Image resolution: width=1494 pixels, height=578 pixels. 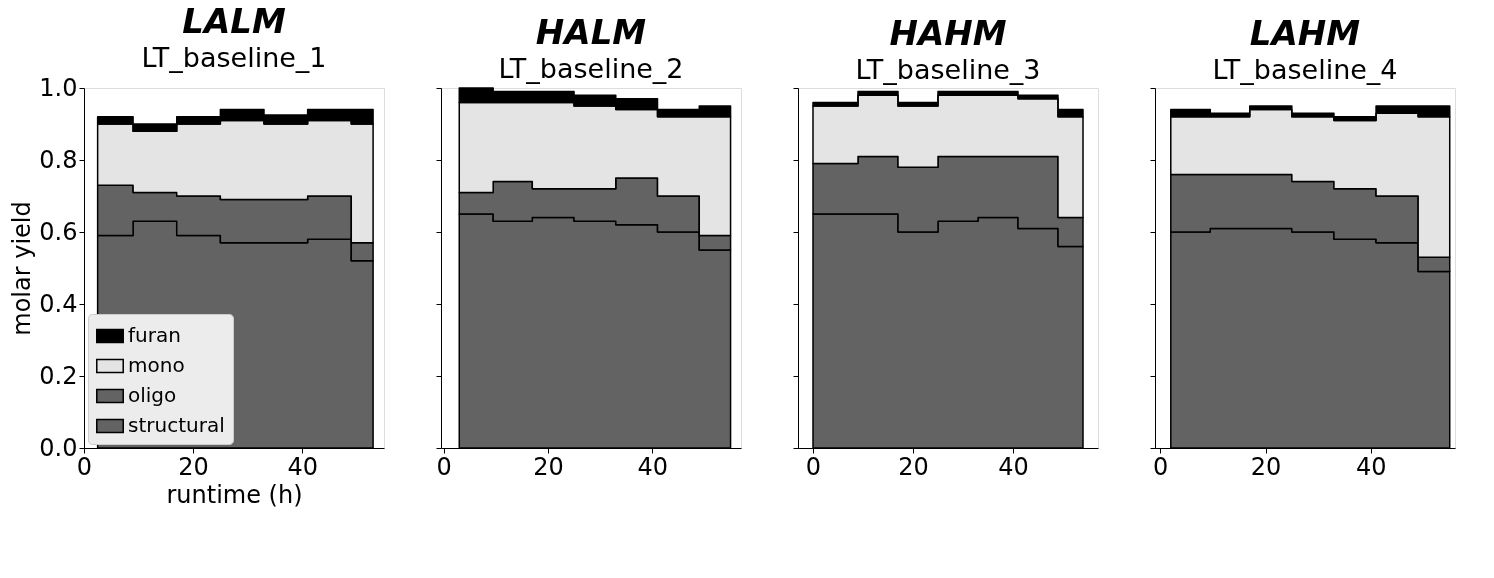 What do you see at coordinates (948, 69) in the screenshot?
I see `chart-subtitle: LT_baseline_3` at bounding box center [948, 69].